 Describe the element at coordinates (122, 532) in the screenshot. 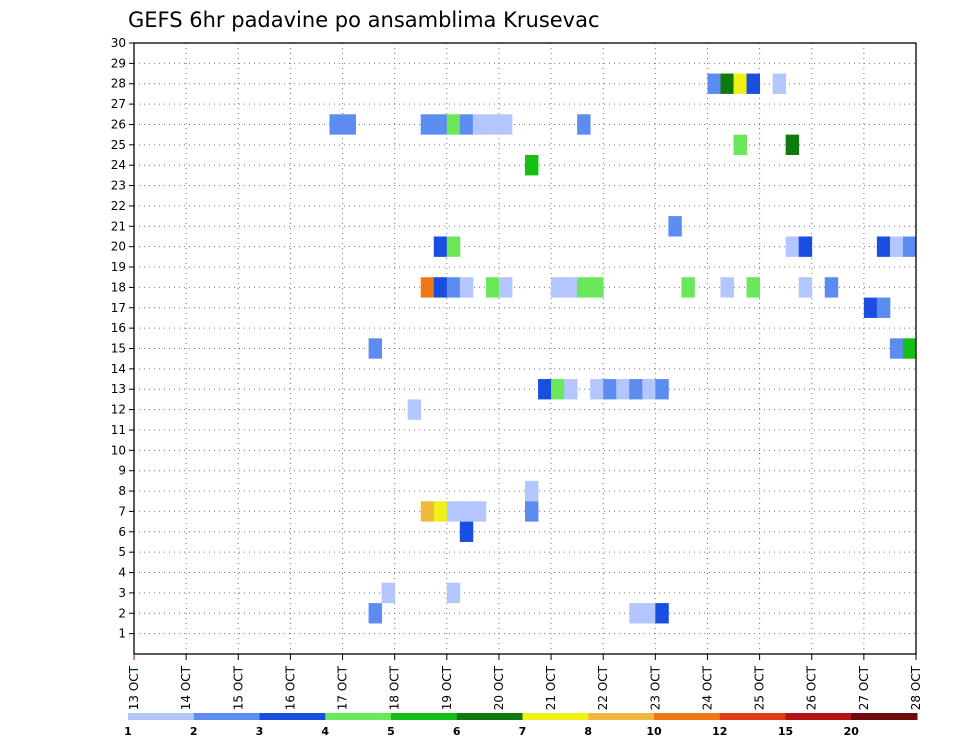

I see `y-tick-label: 6` at that location.